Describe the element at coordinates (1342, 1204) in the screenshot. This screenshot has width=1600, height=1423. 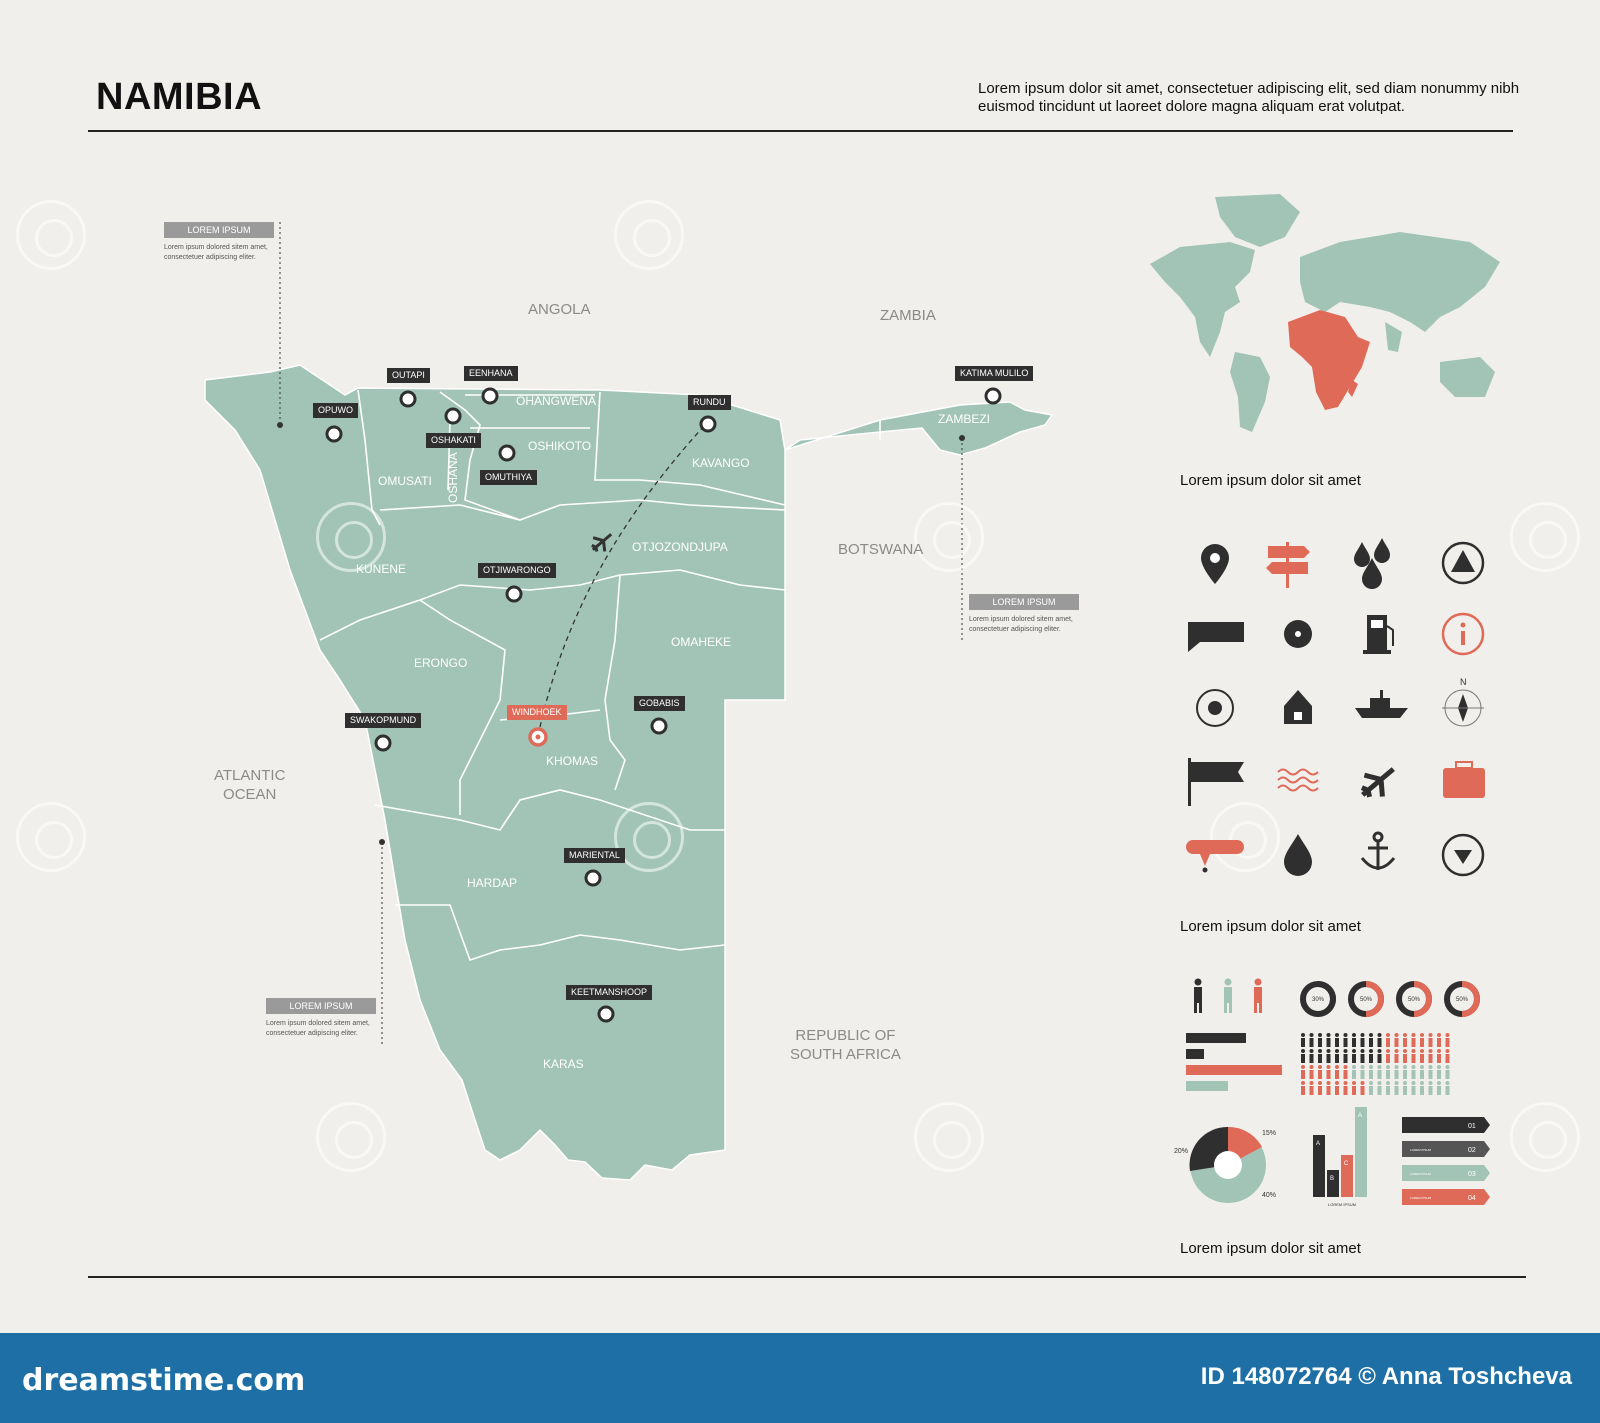
I see `bar-caption: LOREM IPSUM` at that location.